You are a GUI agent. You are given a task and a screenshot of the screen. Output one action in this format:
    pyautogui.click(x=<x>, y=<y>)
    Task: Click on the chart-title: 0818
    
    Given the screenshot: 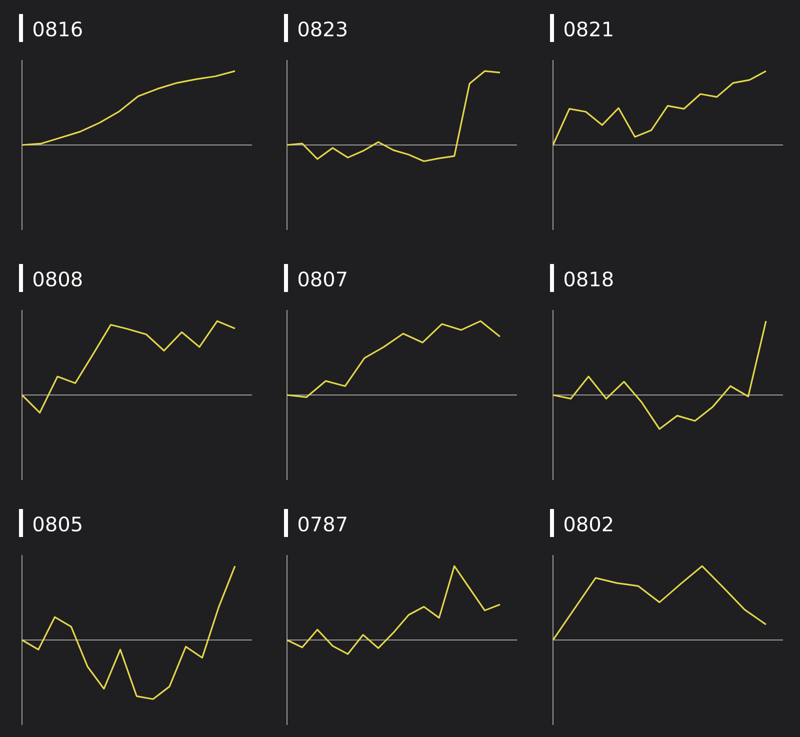 What is the action you would take?
    pyautogui.click(x=588, y=279)
    